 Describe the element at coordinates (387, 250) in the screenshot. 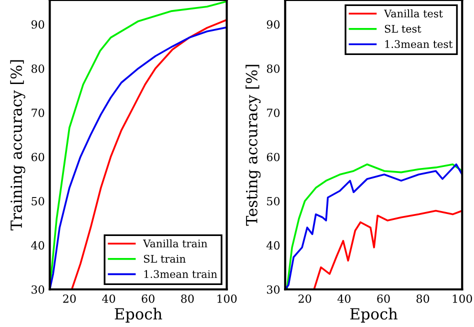

I see `line-series` at that location.